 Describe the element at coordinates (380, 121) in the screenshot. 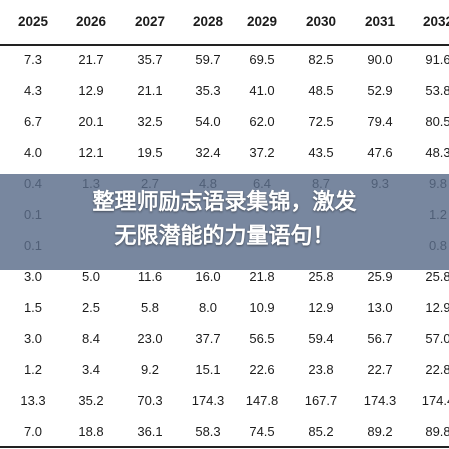

I see `table-cell: 79.4` at that location.